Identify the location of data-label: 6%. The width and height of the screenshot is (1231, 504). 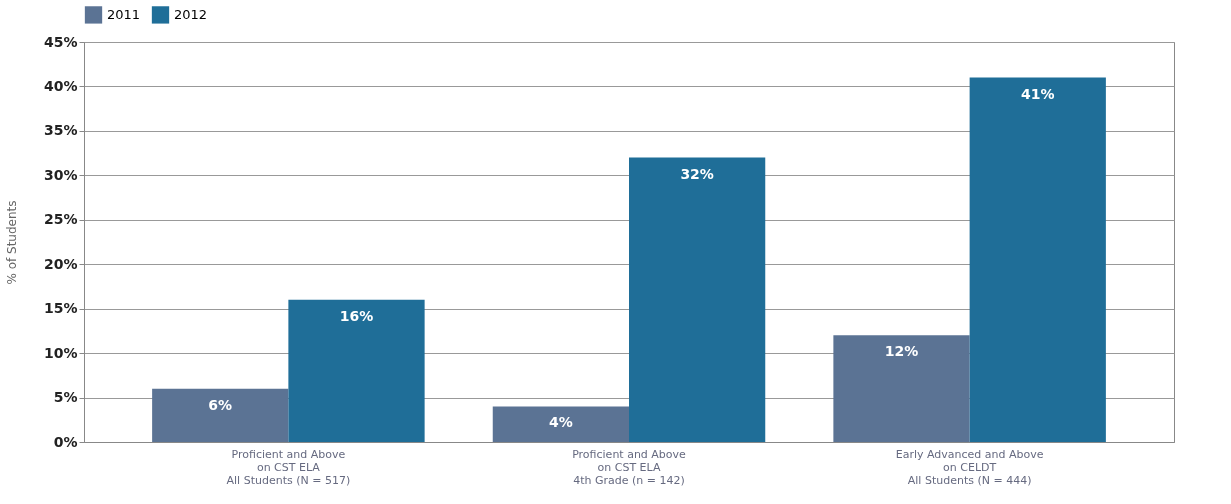
(220, 404).